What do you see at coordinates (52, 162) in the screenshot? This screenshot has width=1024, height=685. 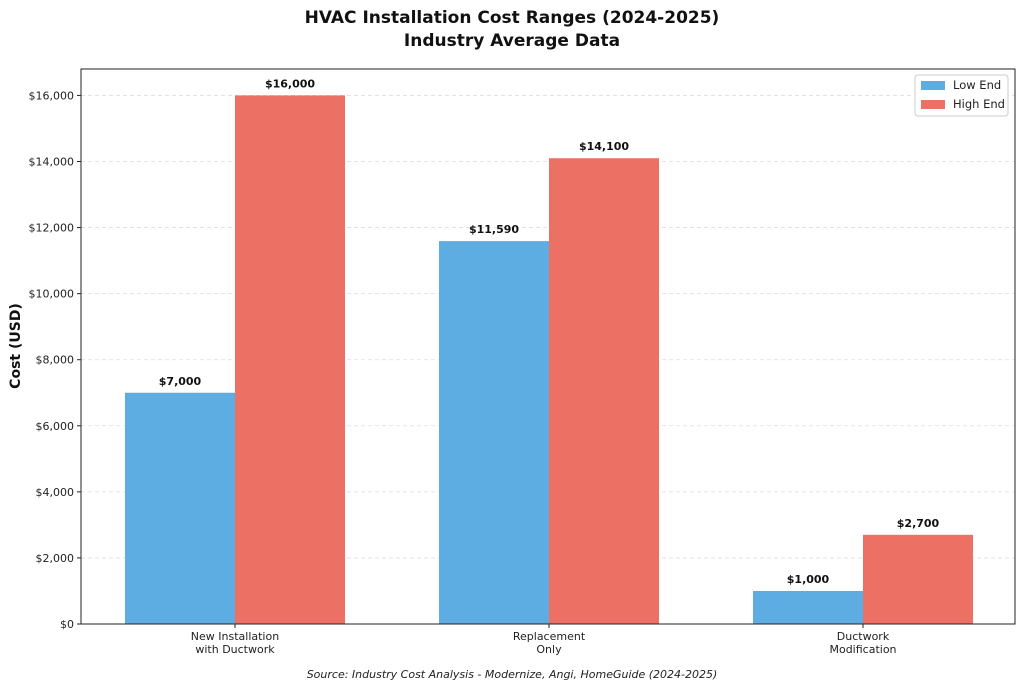 I see `y-tick-label: $14,000` at bounding box center [52, 162].